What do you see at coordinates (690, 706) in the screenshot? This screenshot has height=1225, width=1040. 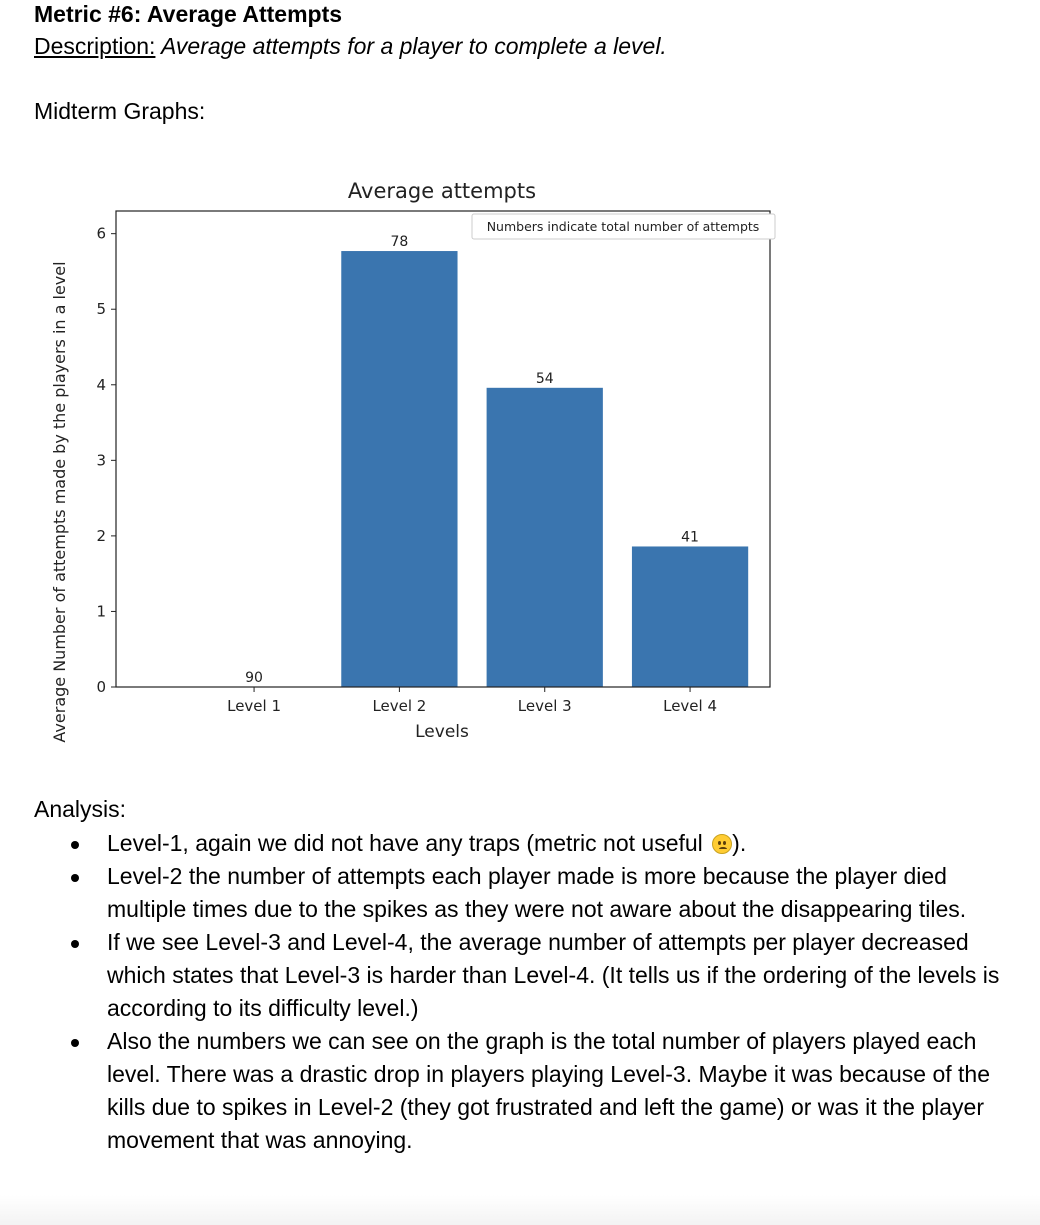 I see `x-tick-label: Level 4` at bounding box center [690, 706].